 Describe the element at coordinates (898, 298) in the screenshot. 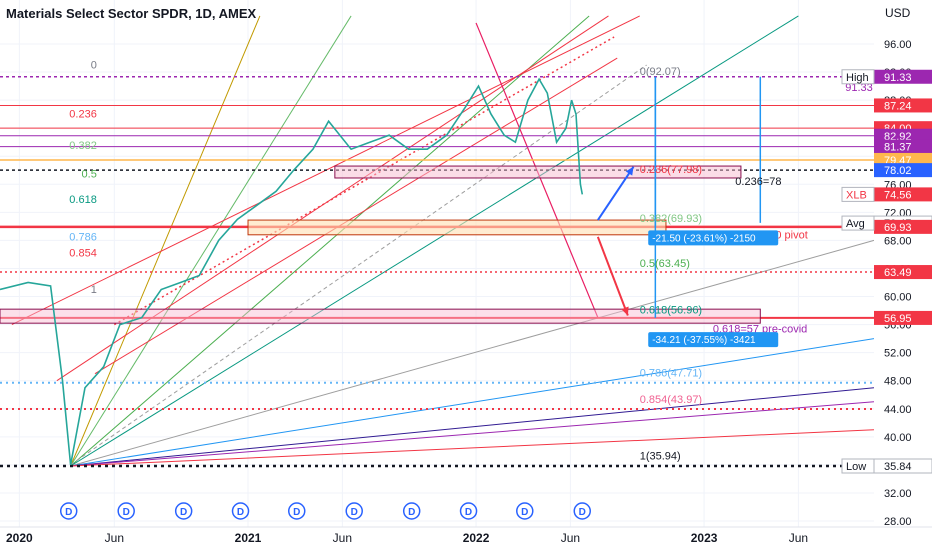

I see `y-tick-label: 60.00` at that location.